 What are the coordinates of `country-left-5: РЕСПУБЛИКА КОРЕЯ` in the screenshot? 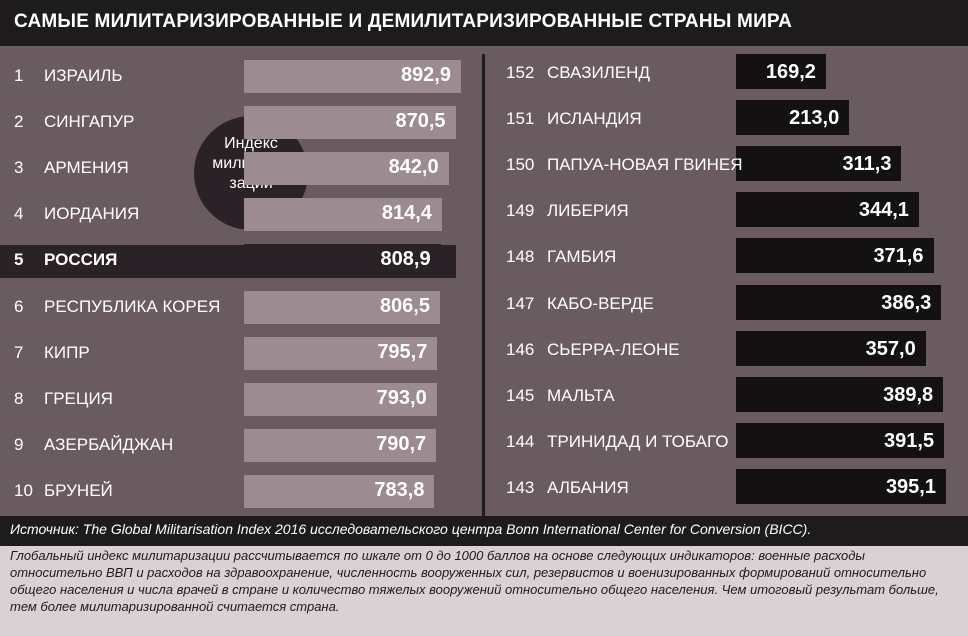 It's located at (132, 306).